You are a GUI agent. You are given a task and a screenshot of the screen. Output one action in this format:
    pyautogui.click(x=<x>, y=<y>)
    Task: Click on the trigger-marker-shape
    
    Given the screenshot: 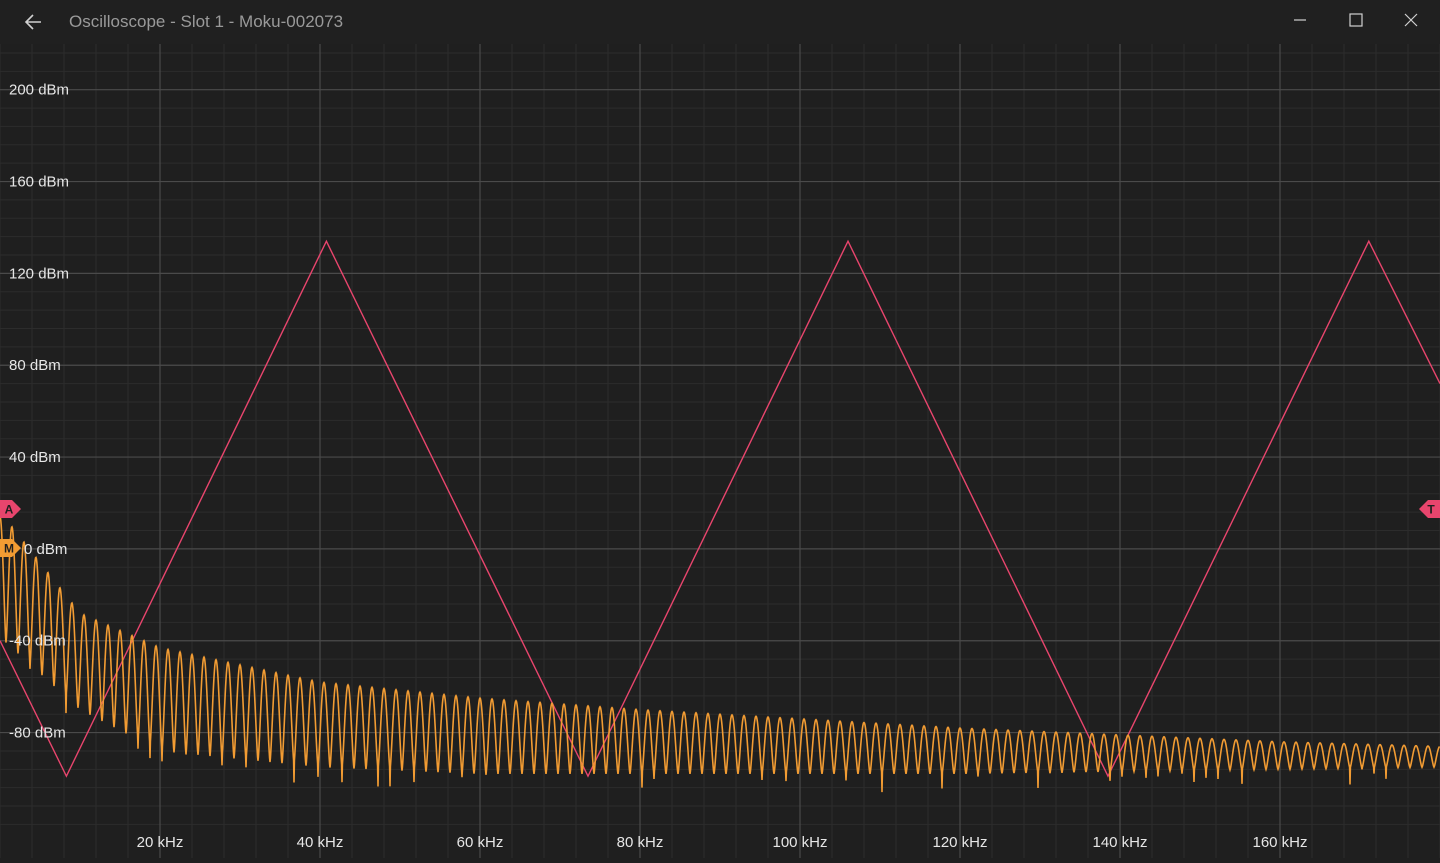 What is the action you would take?
    pyautogui.click(x=1429, y=509)
    